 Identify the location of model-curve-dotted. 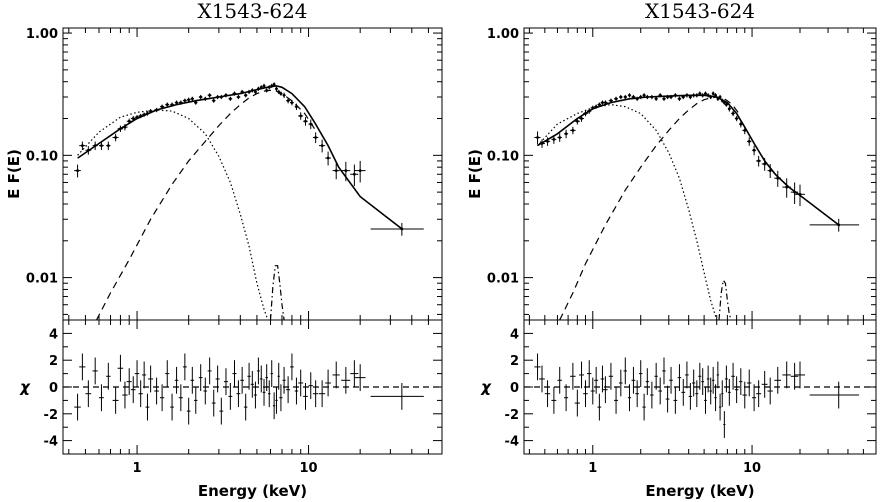
(173, 215).